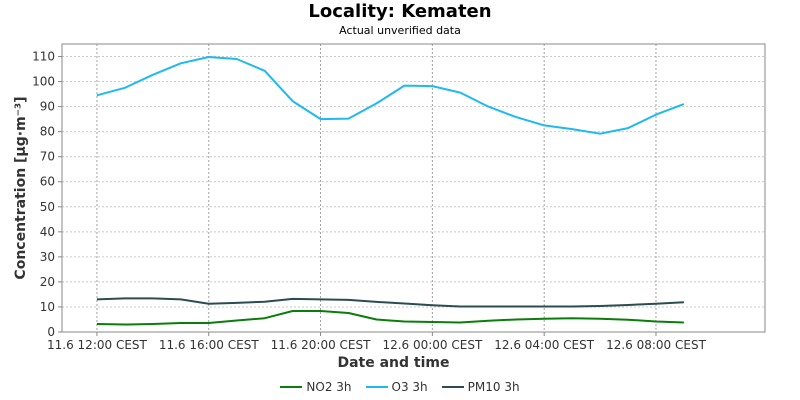 The image size is (800, 400). Describe the element at coordinates (432, 345) in the screenshot. I see `x-tick-label: 12.6 00:00 CEST` at that location.